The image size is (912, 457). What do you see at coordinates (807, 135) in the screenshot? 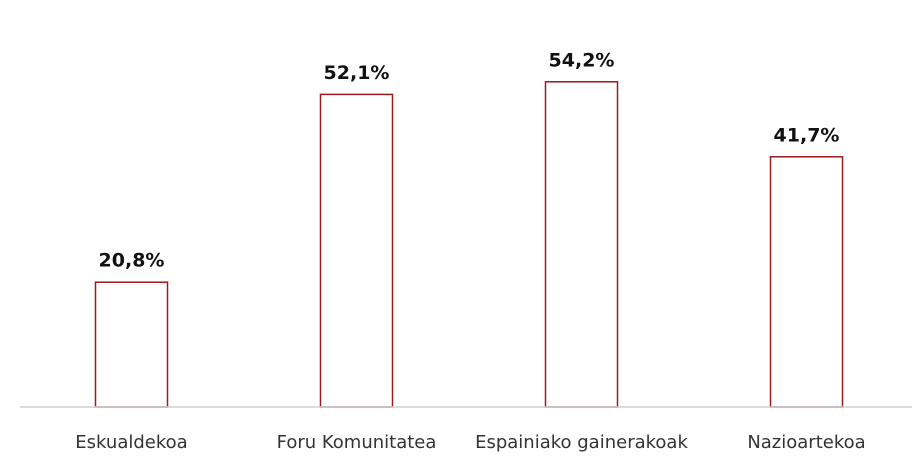
I see `value-label: 41,7%` at bounding box center [807, 135].